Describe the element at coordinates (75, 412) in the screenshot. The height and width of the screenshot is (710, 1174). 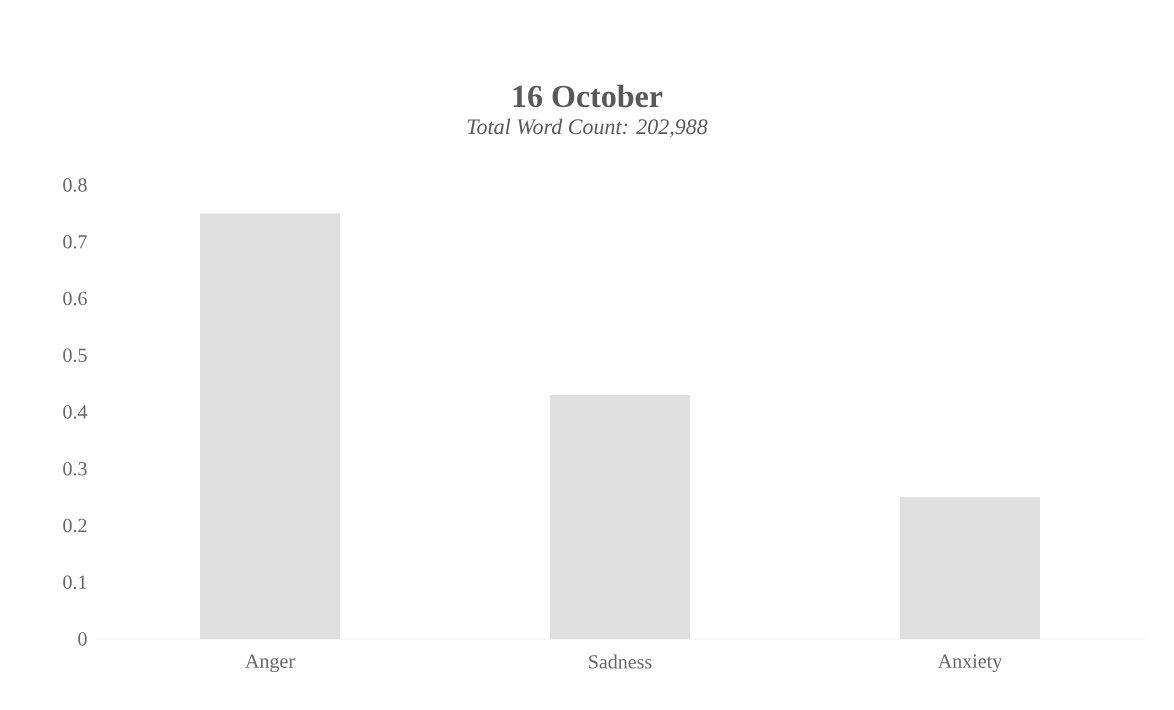
I see `y-tick-label: 0.4` at that location.